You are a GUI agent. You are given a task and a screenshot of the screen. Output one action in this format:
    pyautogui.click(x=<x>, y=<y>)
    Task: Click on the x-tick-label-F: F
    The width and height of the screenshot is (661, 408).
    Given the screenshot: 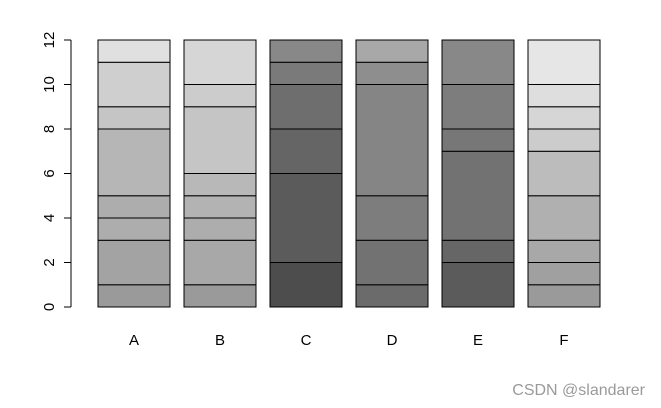 What is the action you would take?
    pyautogui.click(x=563, y=340)
    